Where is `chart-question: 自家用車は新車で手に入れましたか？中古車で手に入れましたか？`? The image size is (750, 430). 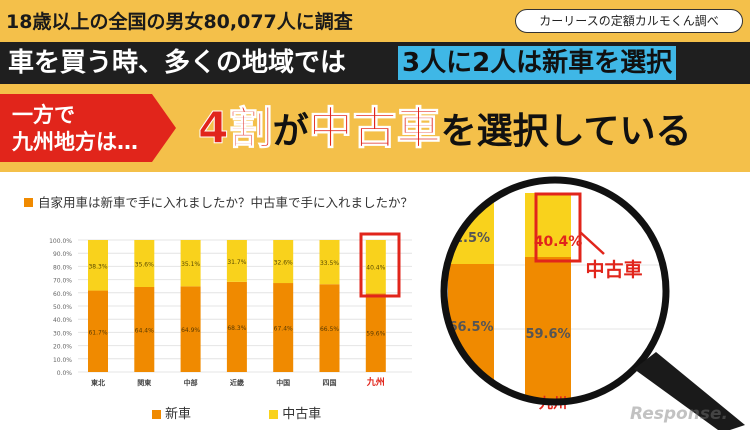 chart-question: 自家用車は新車で手に入れましたか？中古車で手に入れましたか？ is located at coordinates (218, 201).